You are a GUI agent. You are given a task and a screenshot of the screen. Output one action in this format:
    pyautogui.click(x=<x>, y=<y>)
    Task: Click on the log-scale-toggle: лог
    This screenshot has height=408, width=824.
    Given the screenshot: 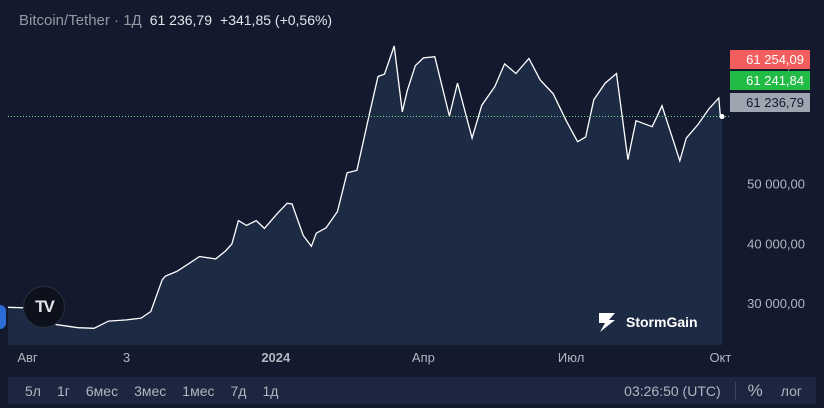 What is the action you would take?
    pyautogui.click(x=791, y=390)
    